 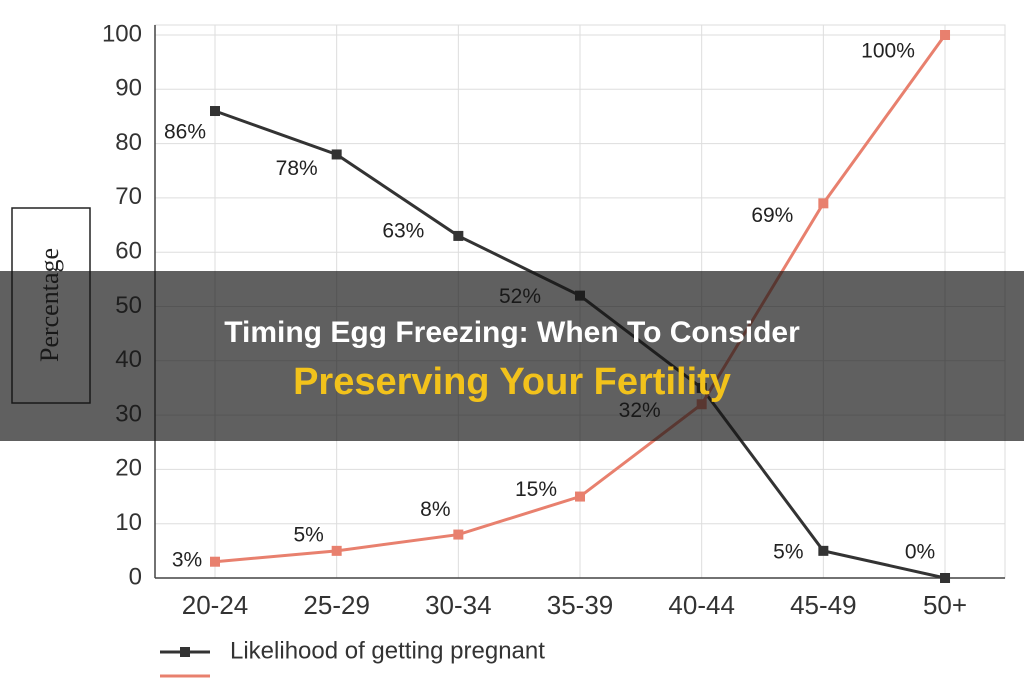 What do you see at coordinates (920, 552) in the screenshot?
I see `value-label: 0%` at bounding box center [920, 552].